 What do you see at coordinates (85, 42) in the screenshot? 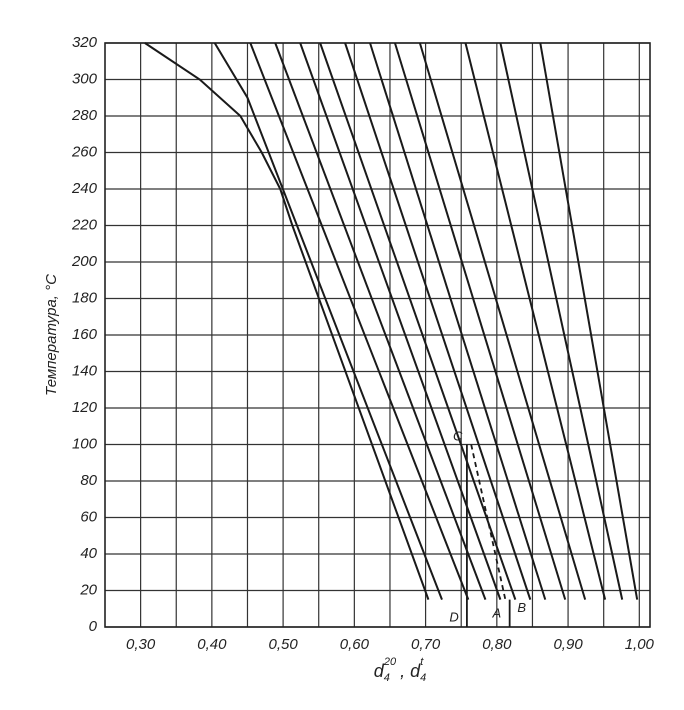
I see `y-tick-label: 320` at bounding box center [85, 42].